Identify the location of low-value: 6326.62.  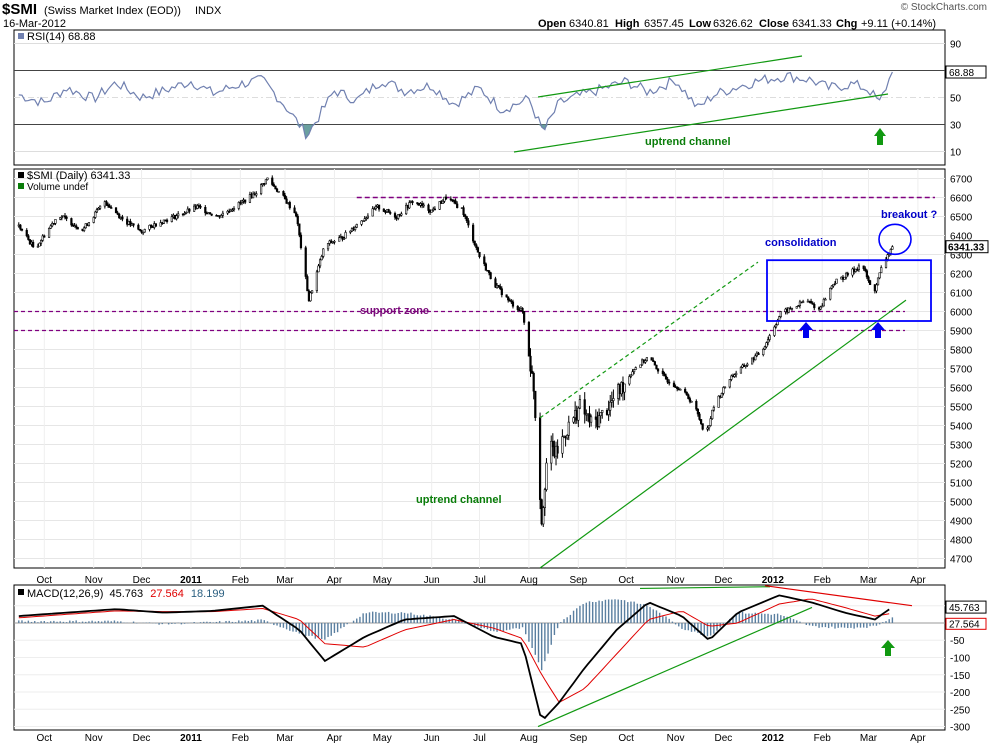
(733, 24).